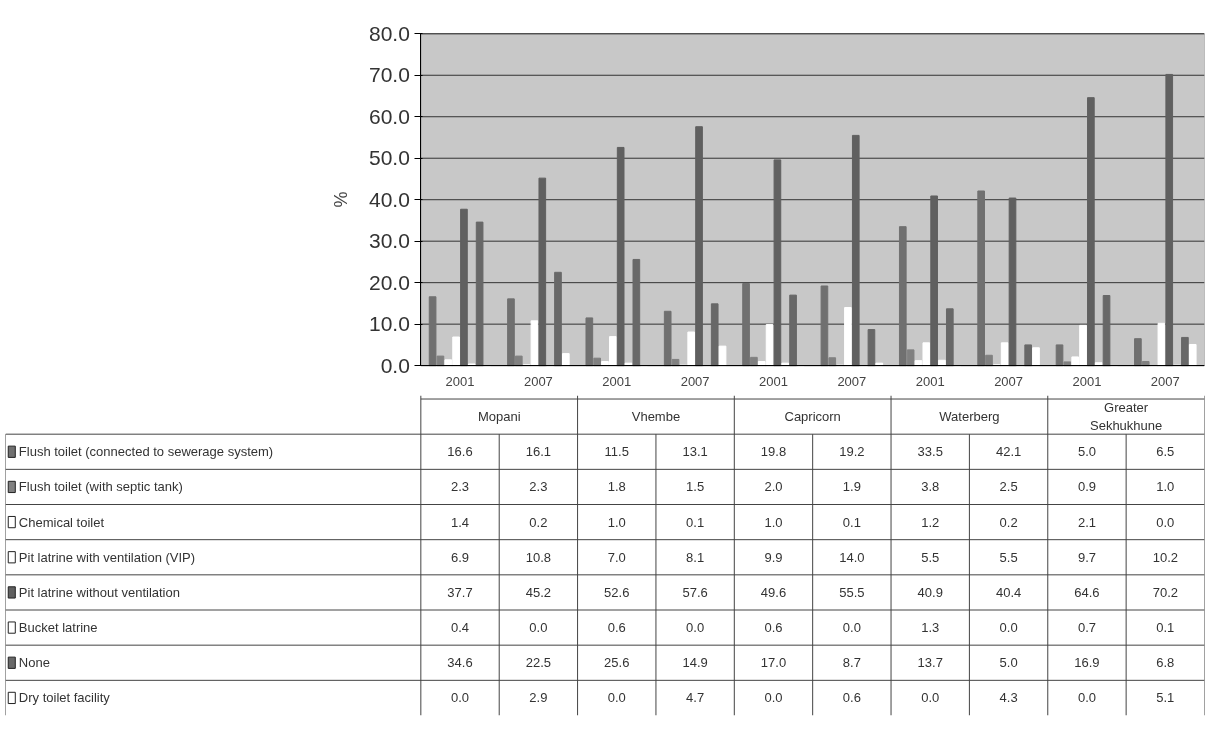 This screenshot has width=1216, height=729. What do you see at coordinates (58, 628) in the screenshot?
I see `legend-label: Bucket latrine` at bounding box center [58, 628].